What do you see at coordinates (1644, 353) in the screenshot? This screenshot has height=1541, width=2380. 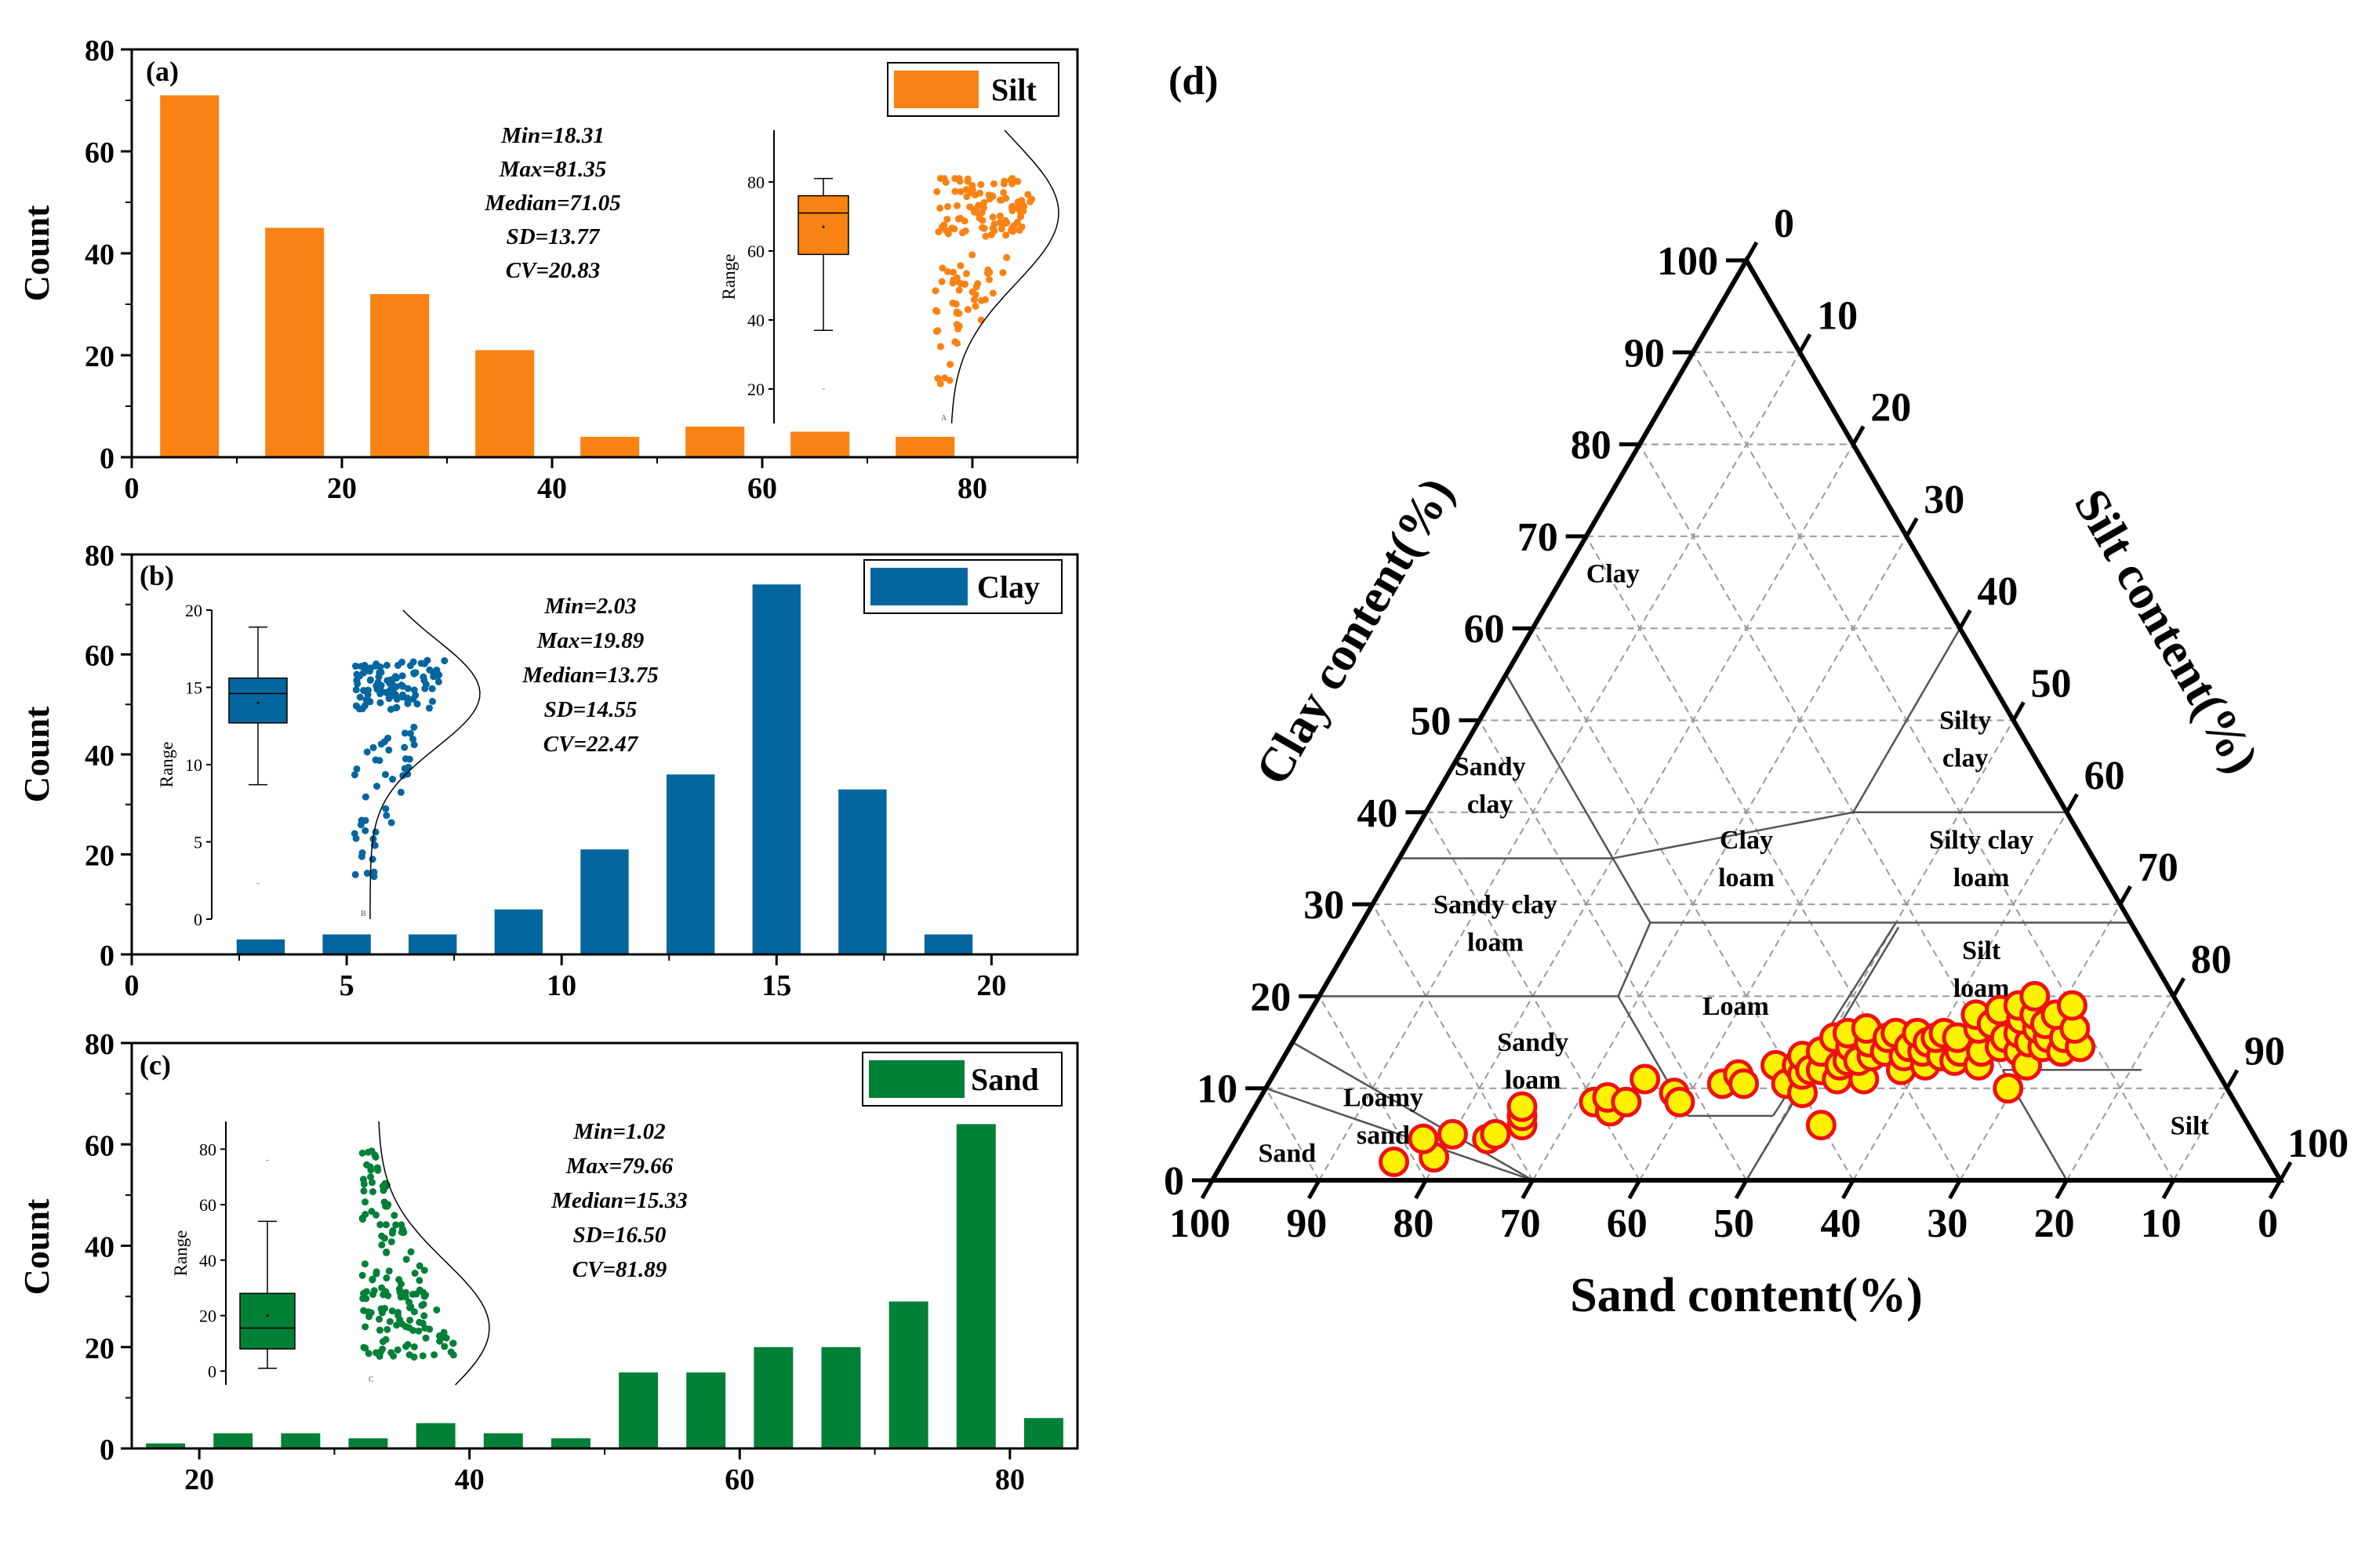 I see `clay-tick-label-90: 90` at bounding box center [1644, 353].